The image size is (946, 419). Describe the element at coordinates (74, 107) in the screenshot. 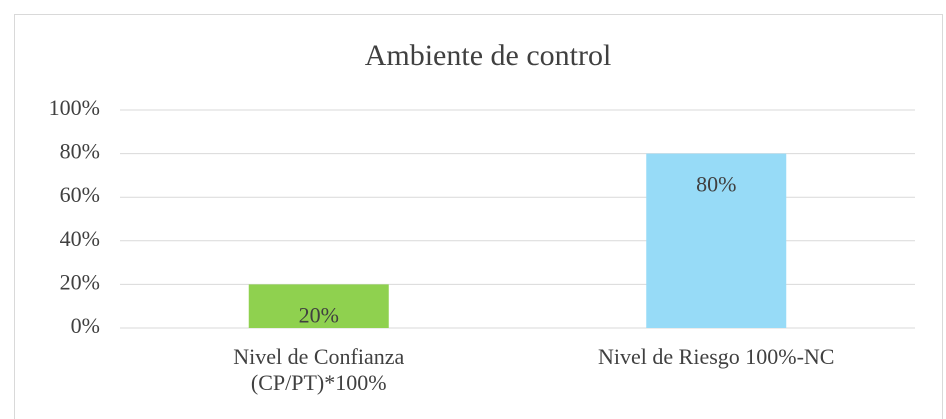

I see `y-tick-label: 100%` at that location.